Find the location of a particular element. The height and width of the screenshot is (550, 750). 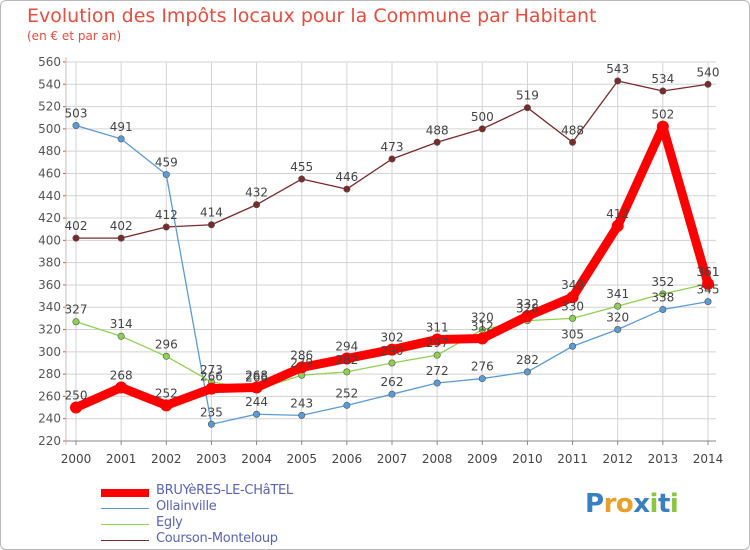

chart-subtitle: (en € et par an) is located at coordinates (74, 36).